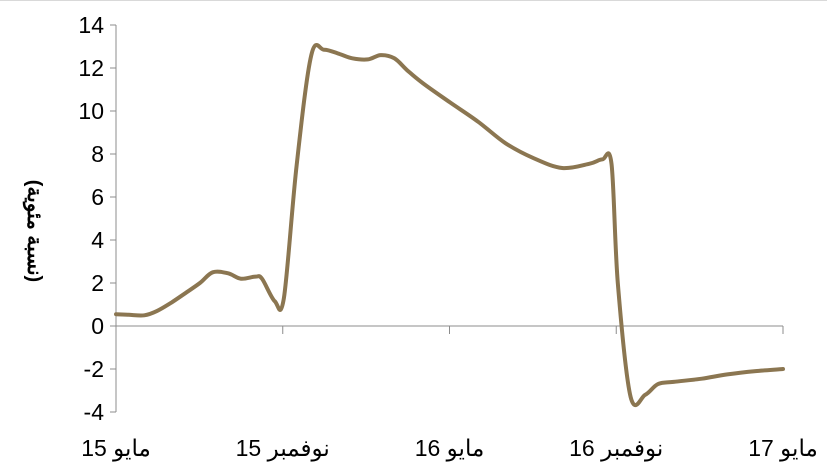 The height and width of the screenshot is (464, 827). I want to click on y-tick-label: -4, so click(94, 412).